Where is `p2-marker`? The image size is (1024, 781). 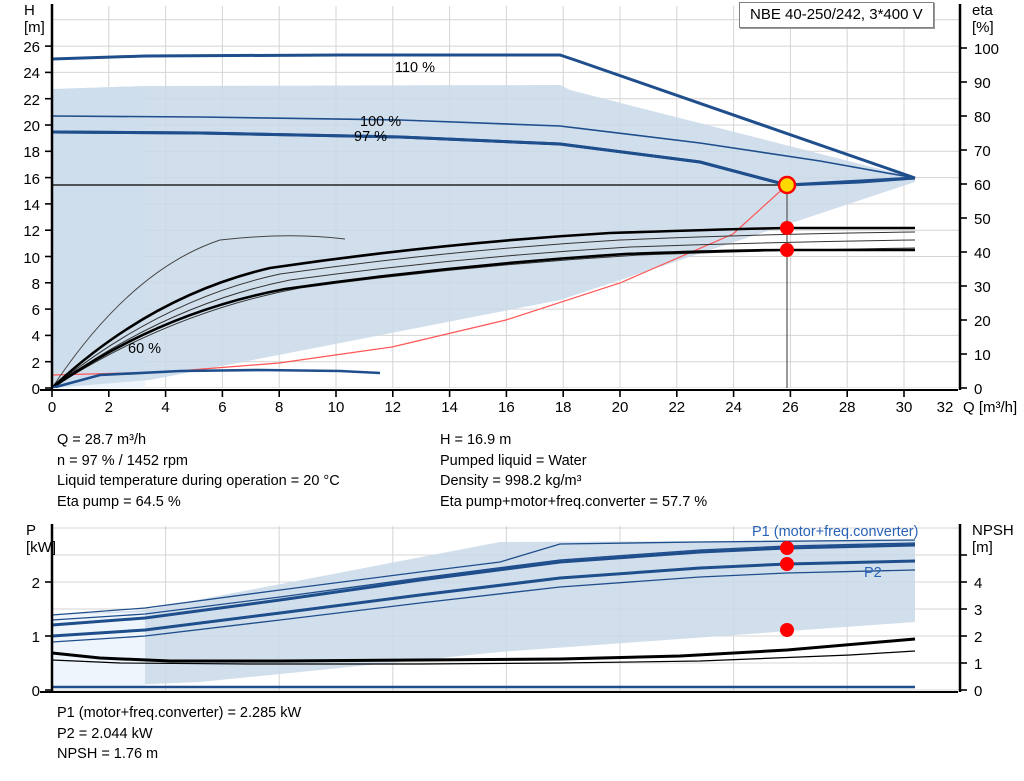
p2-marker is located at coordinates (787, 564).